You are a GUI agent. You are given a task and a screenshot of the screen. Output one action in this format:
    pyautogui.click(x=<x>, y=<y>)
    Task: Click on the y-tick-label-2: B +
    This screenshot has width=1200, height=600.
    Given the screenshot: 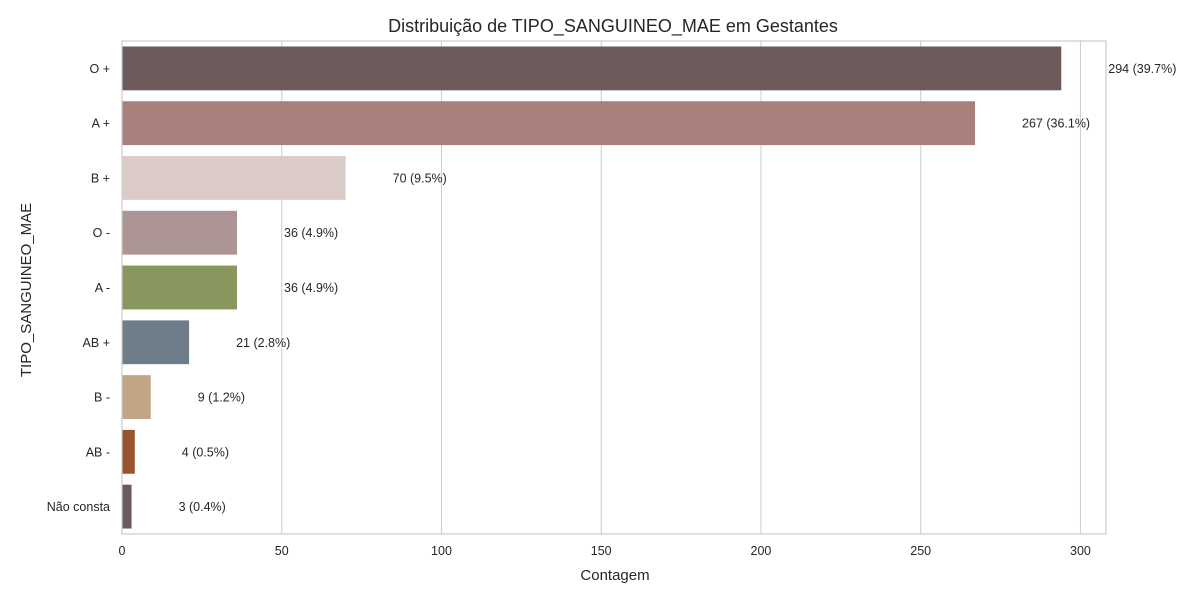 What is the action you would take?
    pyautogui.click(x=100, y=178)
    